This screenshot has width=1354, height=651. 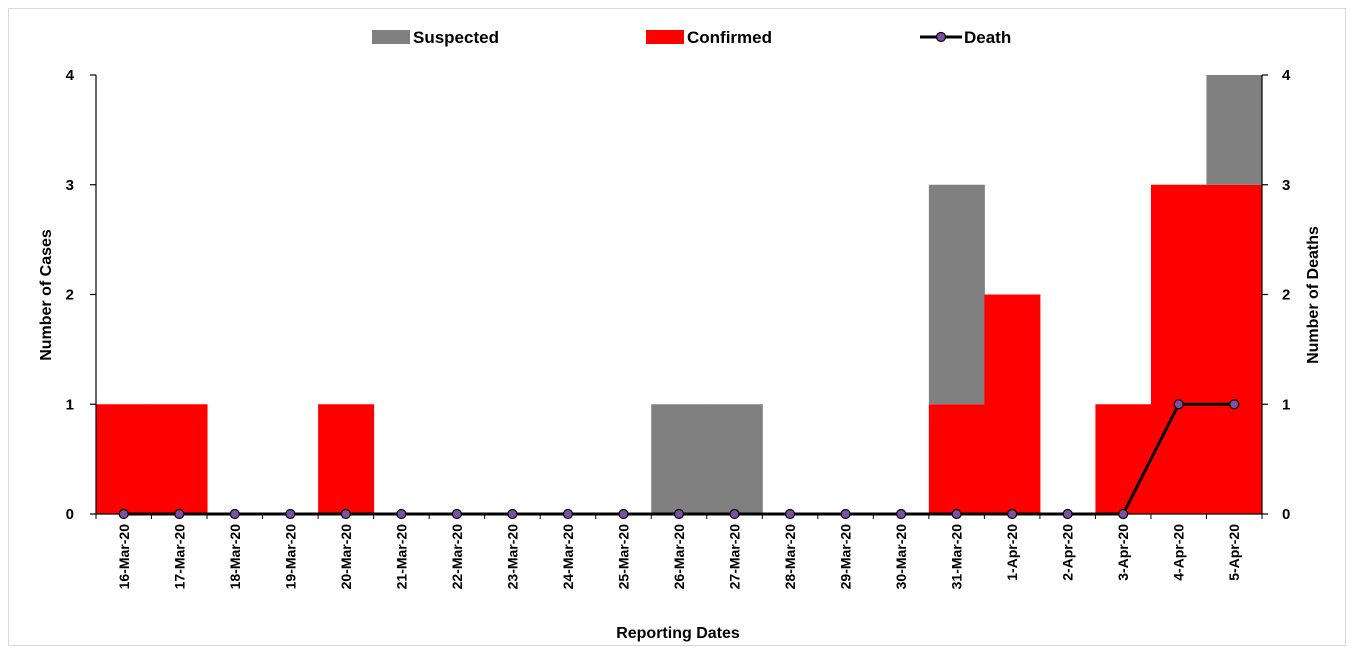 What do you see at coordinates (70, 514) in the screenshot?
I see `y-tick-label-0: 0` at bounding box center [70, 514].